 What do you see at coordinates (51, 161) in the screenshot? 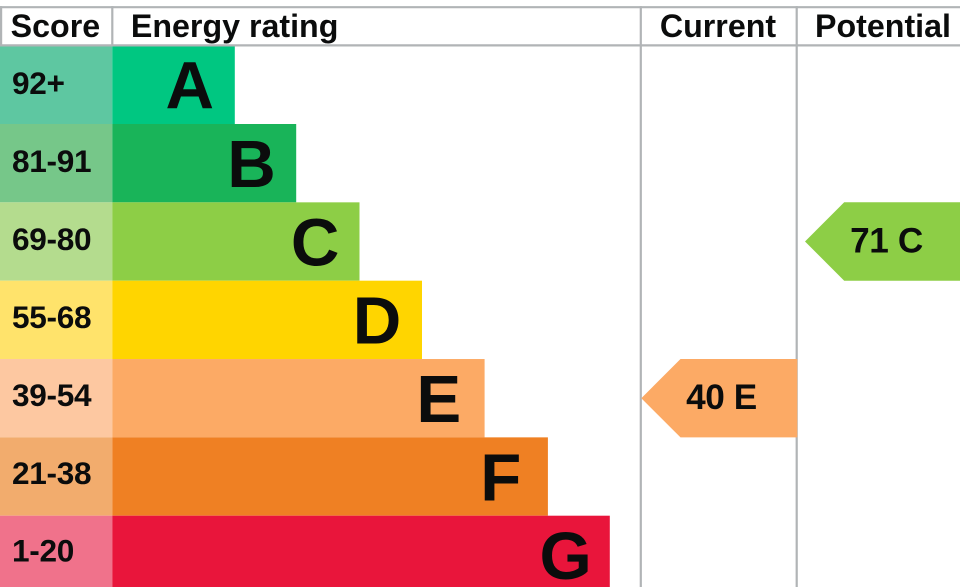
I see `svg-text: 81-91` at bounding box center [51, 161].